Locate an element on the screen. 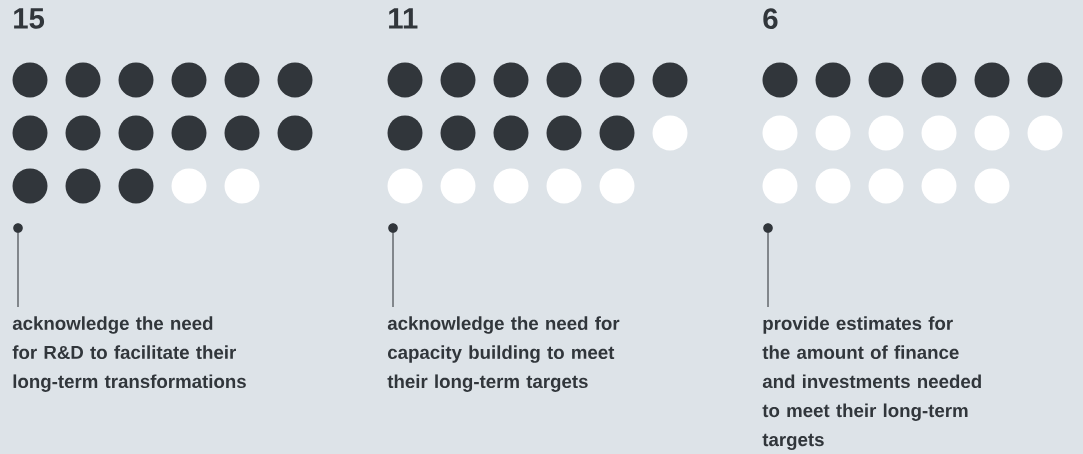 Image resolution: width=1083 pixels, height=454 pixels. data-label: 15 is located at coordinates (29, 18).